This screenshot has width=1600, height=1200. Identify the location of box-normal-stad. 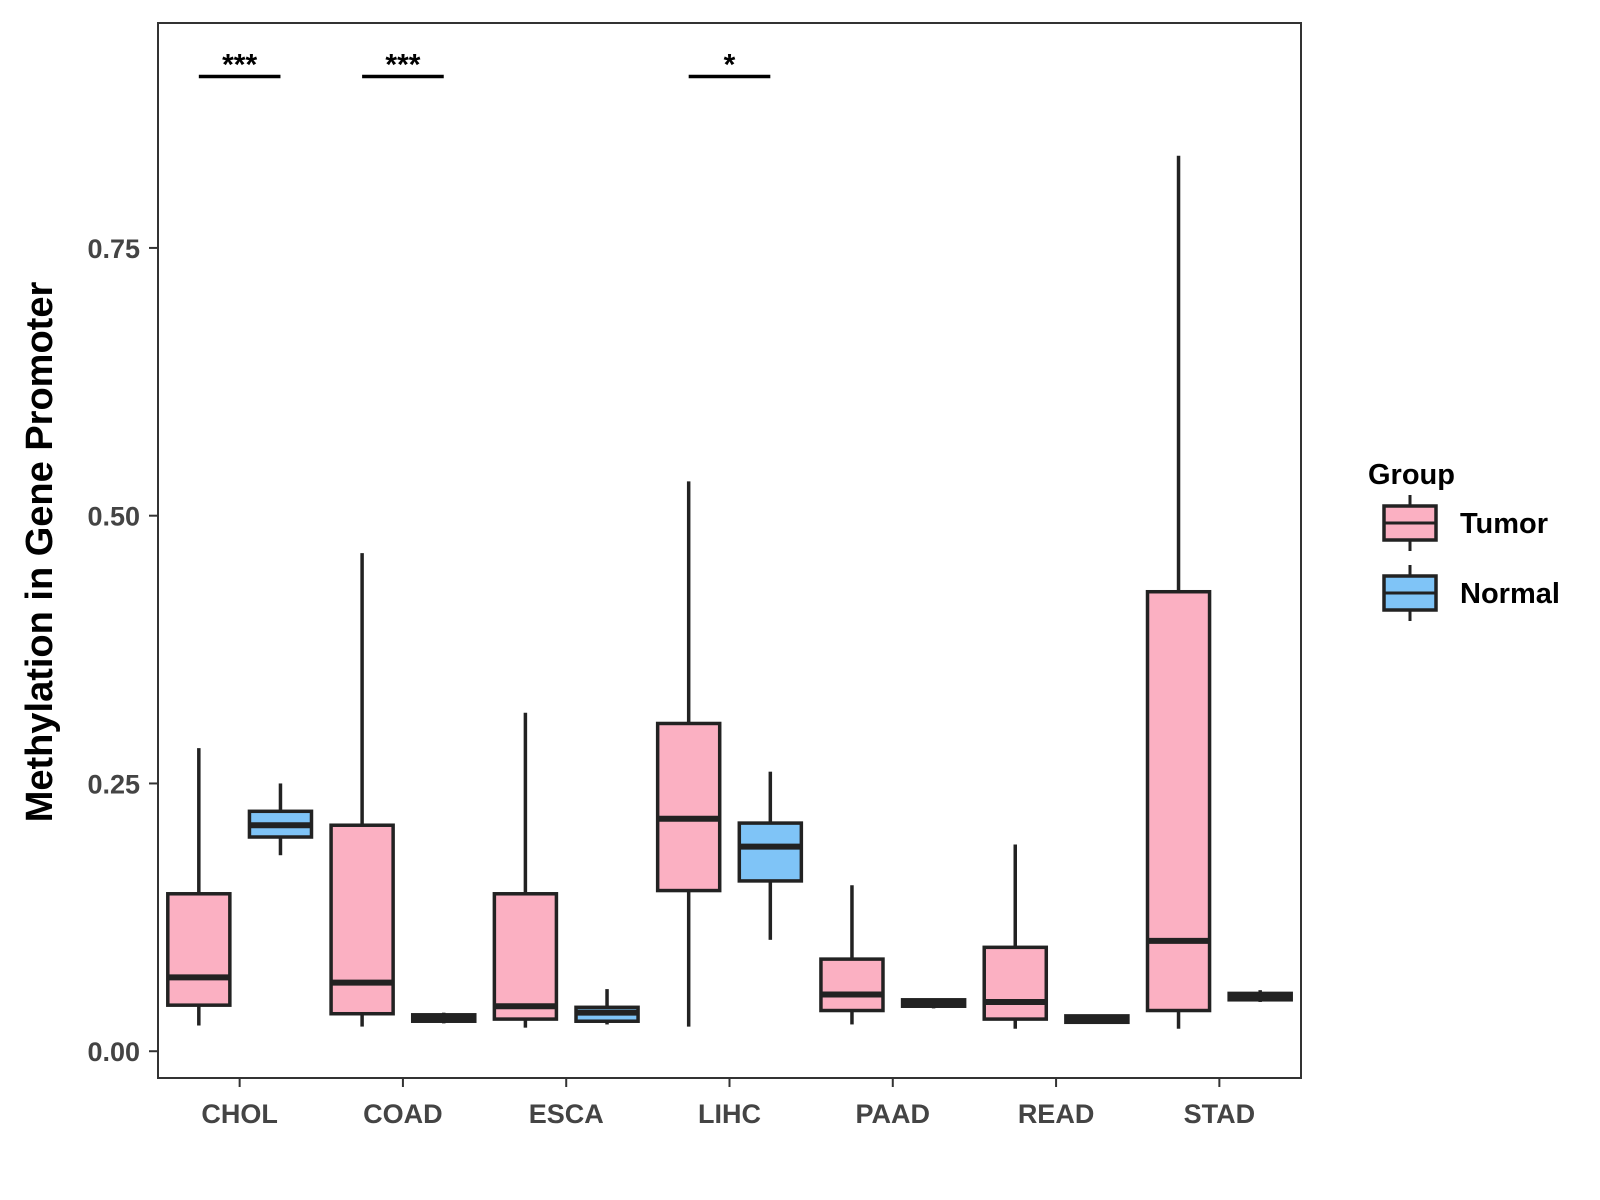
(1260, 996).